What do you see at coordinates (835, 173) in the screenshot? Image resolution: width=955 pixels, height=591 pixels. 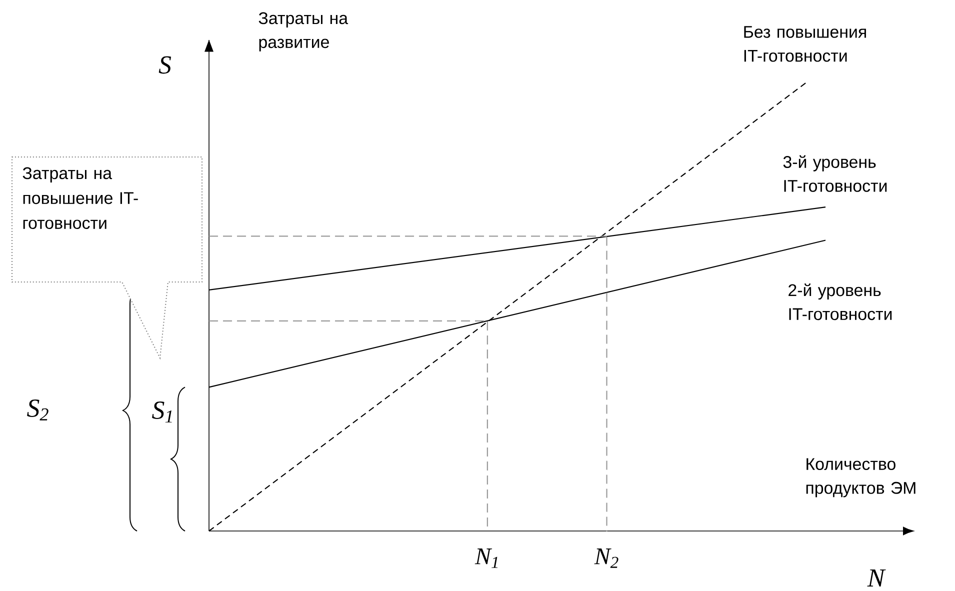 I see `series-label: 3-й уровень IT-готовности` at bounding box center [835, 173].